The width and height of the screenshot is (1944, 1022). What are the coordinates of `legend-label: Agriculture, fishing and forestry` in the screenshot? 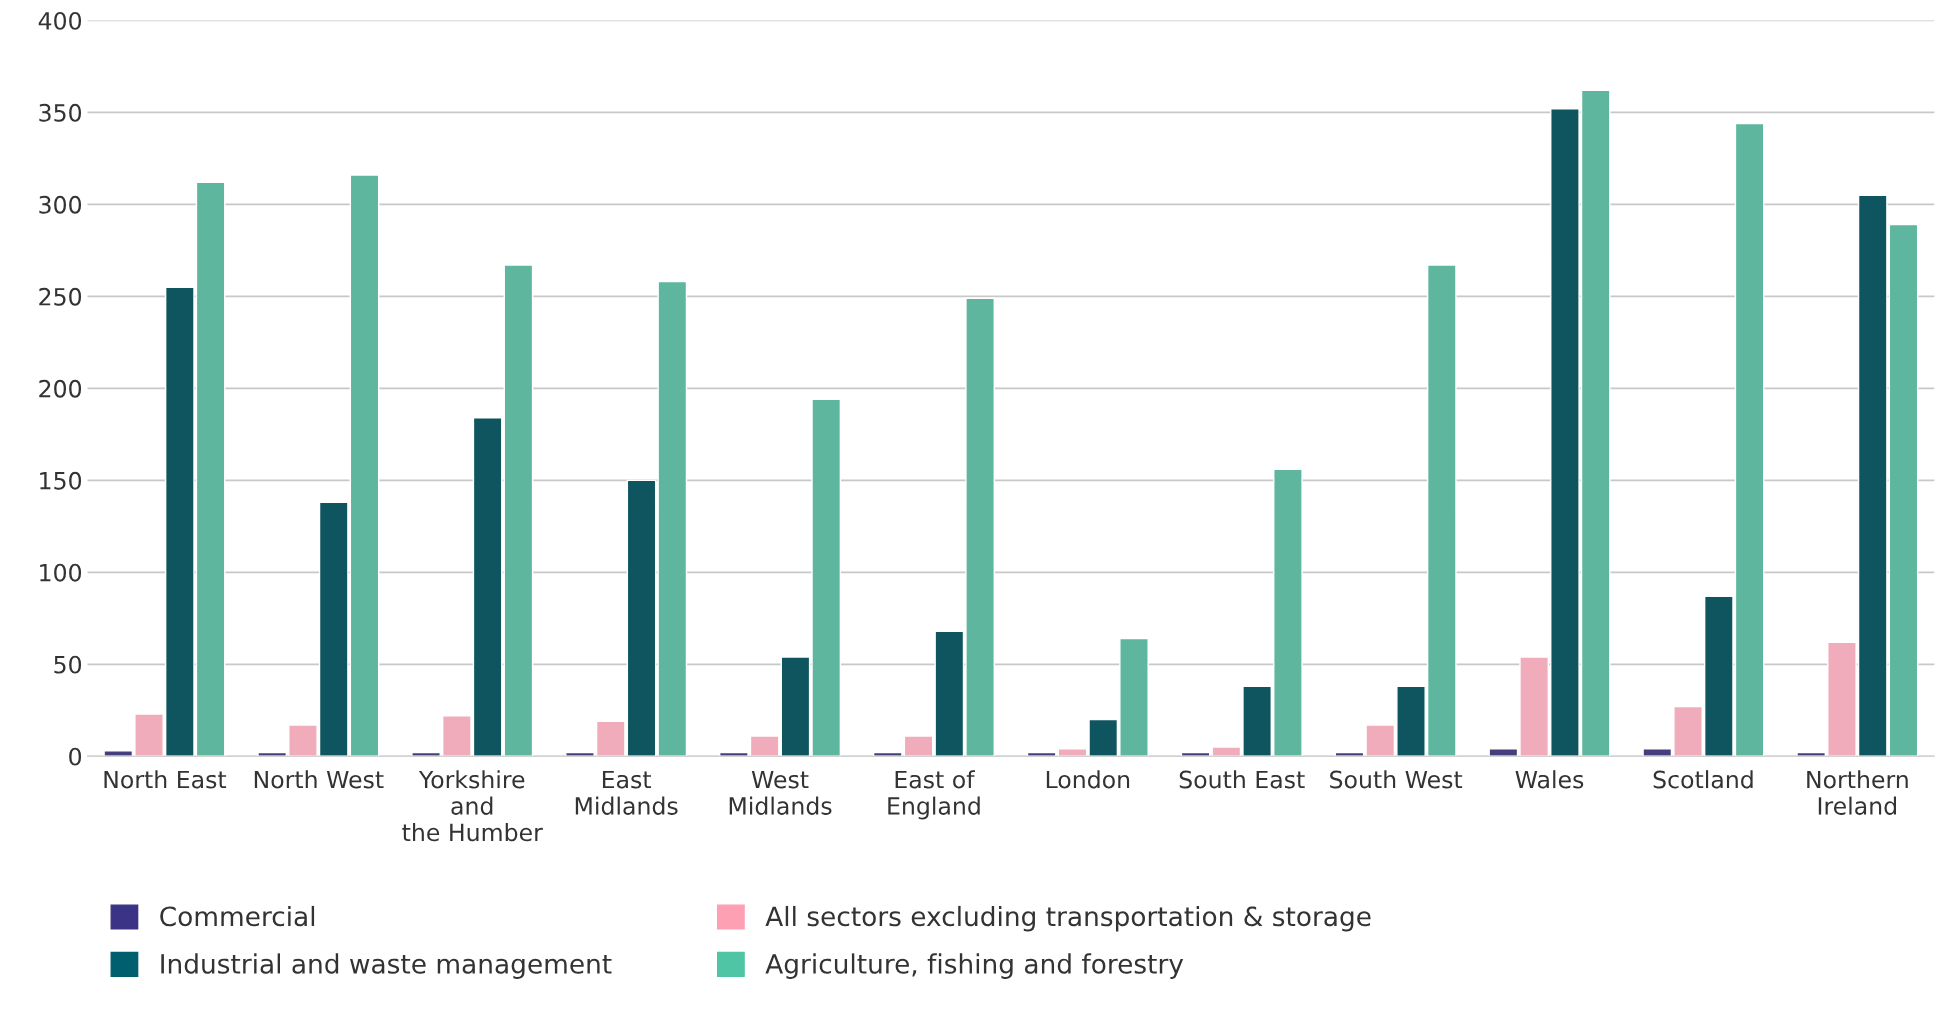 It's located at (974, 966).